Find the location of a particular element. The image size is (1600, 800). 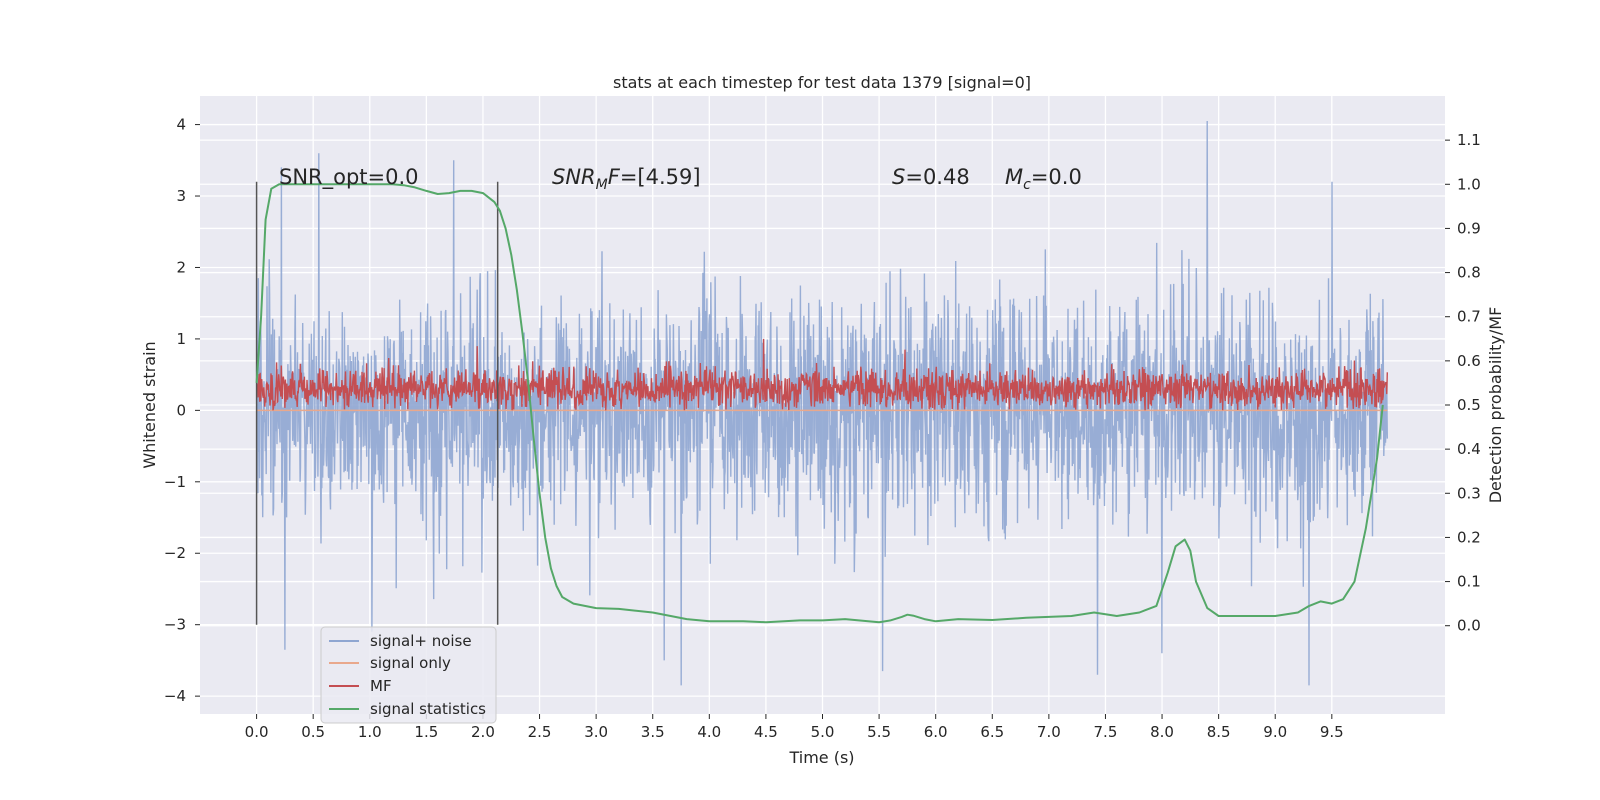

legend-box is located at coordinates (408, 675).